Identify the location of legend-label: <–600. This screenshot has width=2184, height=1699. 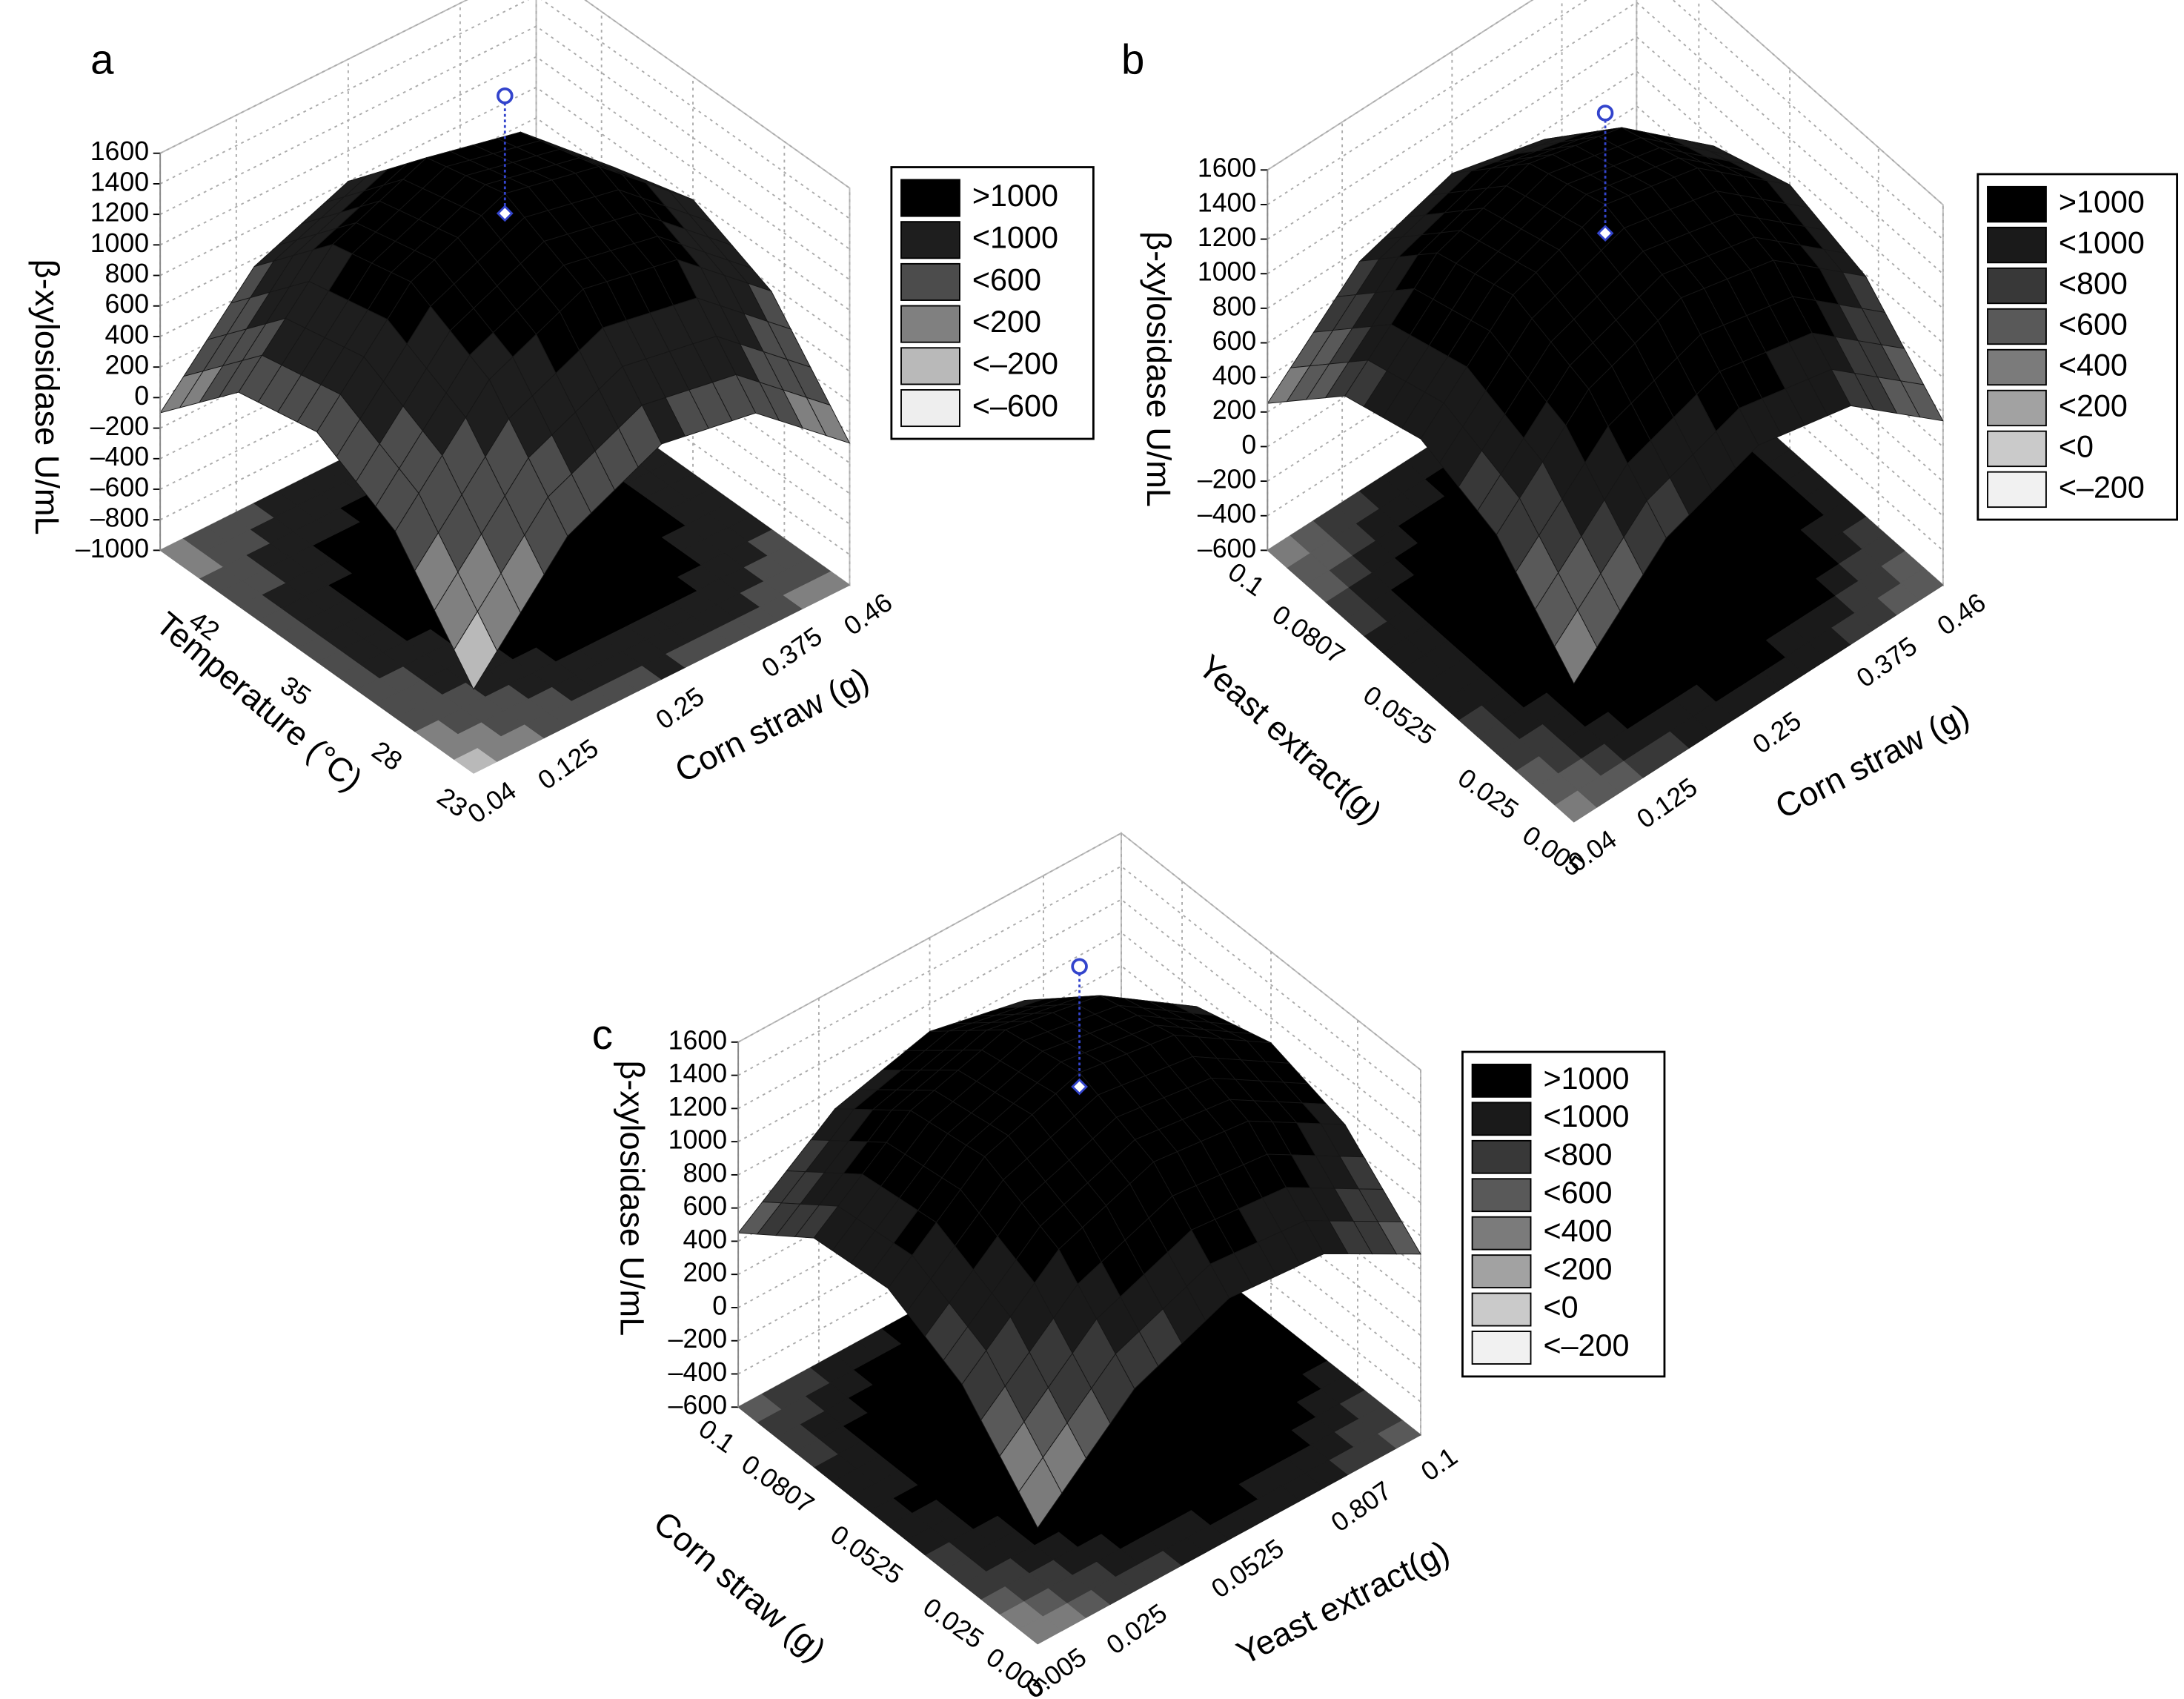
(1015, 405).